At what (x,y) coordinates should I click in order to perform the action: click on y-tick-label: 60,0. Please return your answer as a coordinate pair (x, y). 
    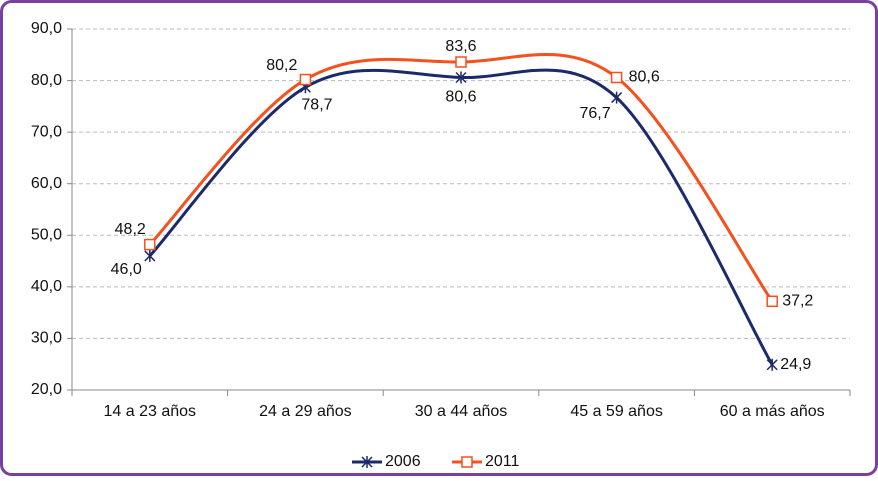
    Looking at the image, I should click on (46, 183).